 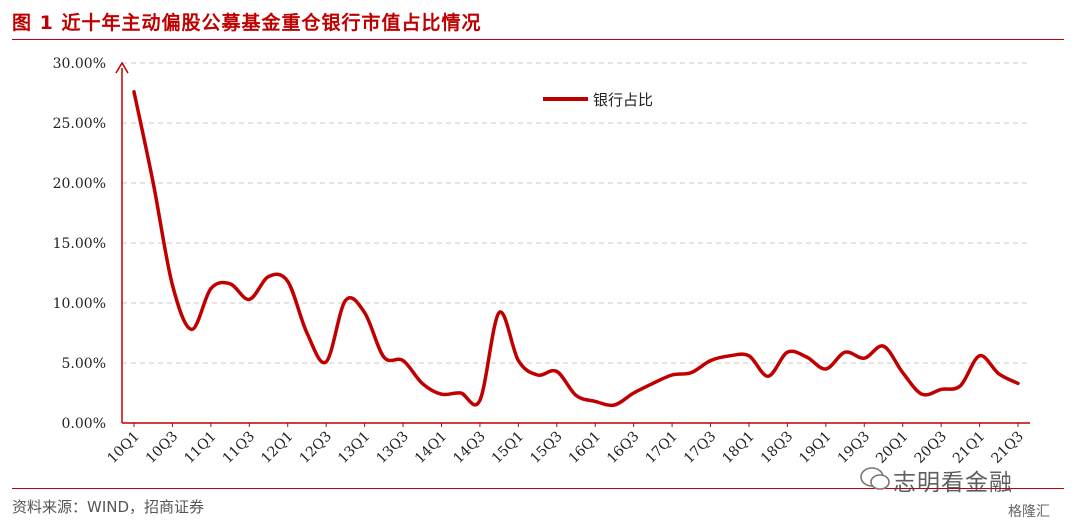 I want to click on y-axis-ticks: 0.00% 5.00% 10.00% 15.00% 20.00% 25.00% 30.00%, so click(x=79, y=244).